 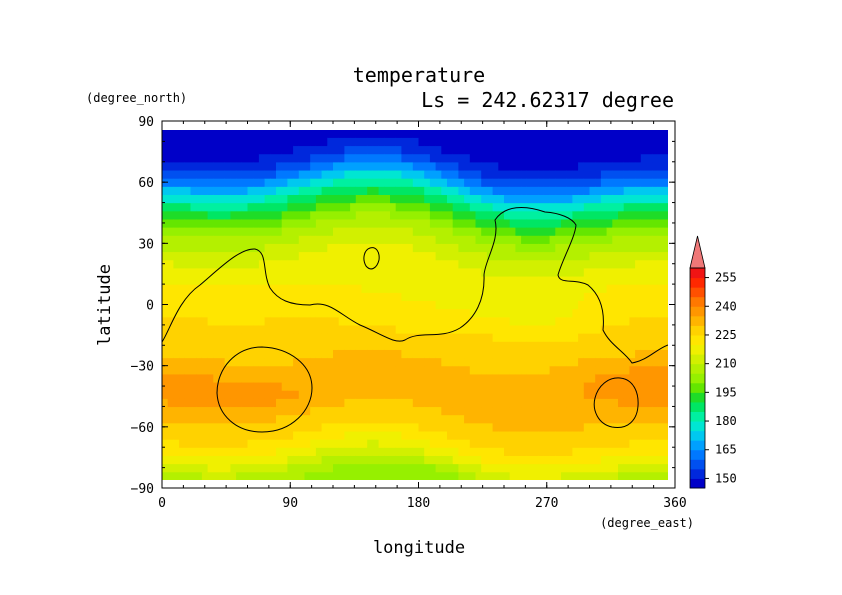 I want to click on y-tick-label: −90, so click(x=142, y=489).